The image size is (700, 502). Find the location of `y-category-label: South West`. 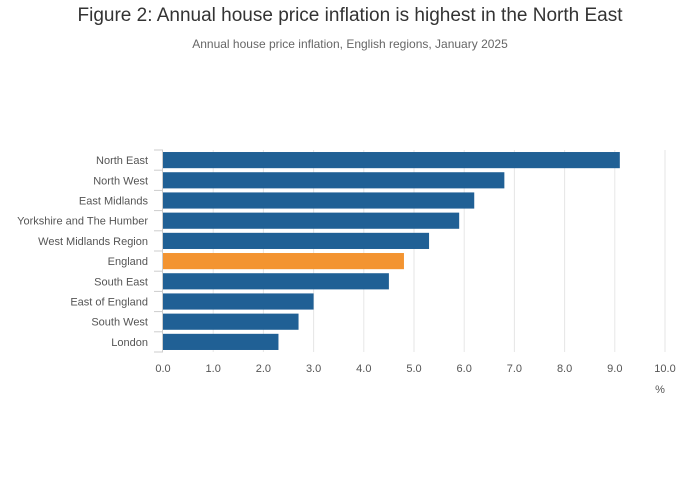

y-category-label: South West is located at coordinates (119, 323).